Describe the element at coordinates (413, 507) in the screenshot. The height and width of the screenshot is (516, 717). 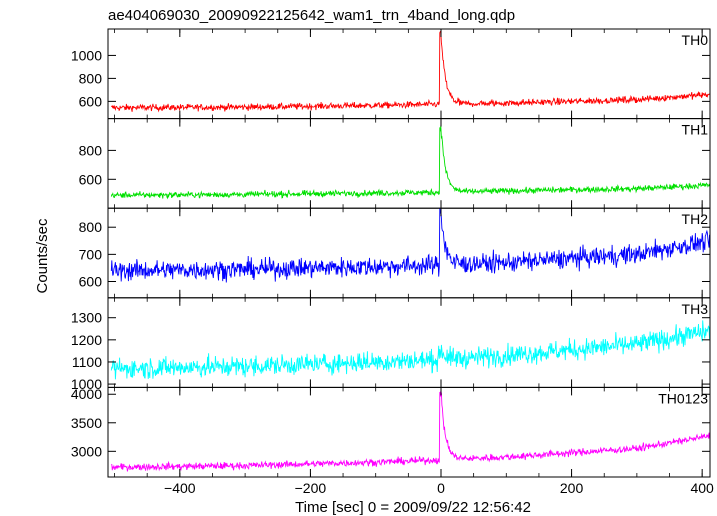
I see `x-axis-label: Time [sec] 0 = 2009/09/22 12:56:42` at that location.